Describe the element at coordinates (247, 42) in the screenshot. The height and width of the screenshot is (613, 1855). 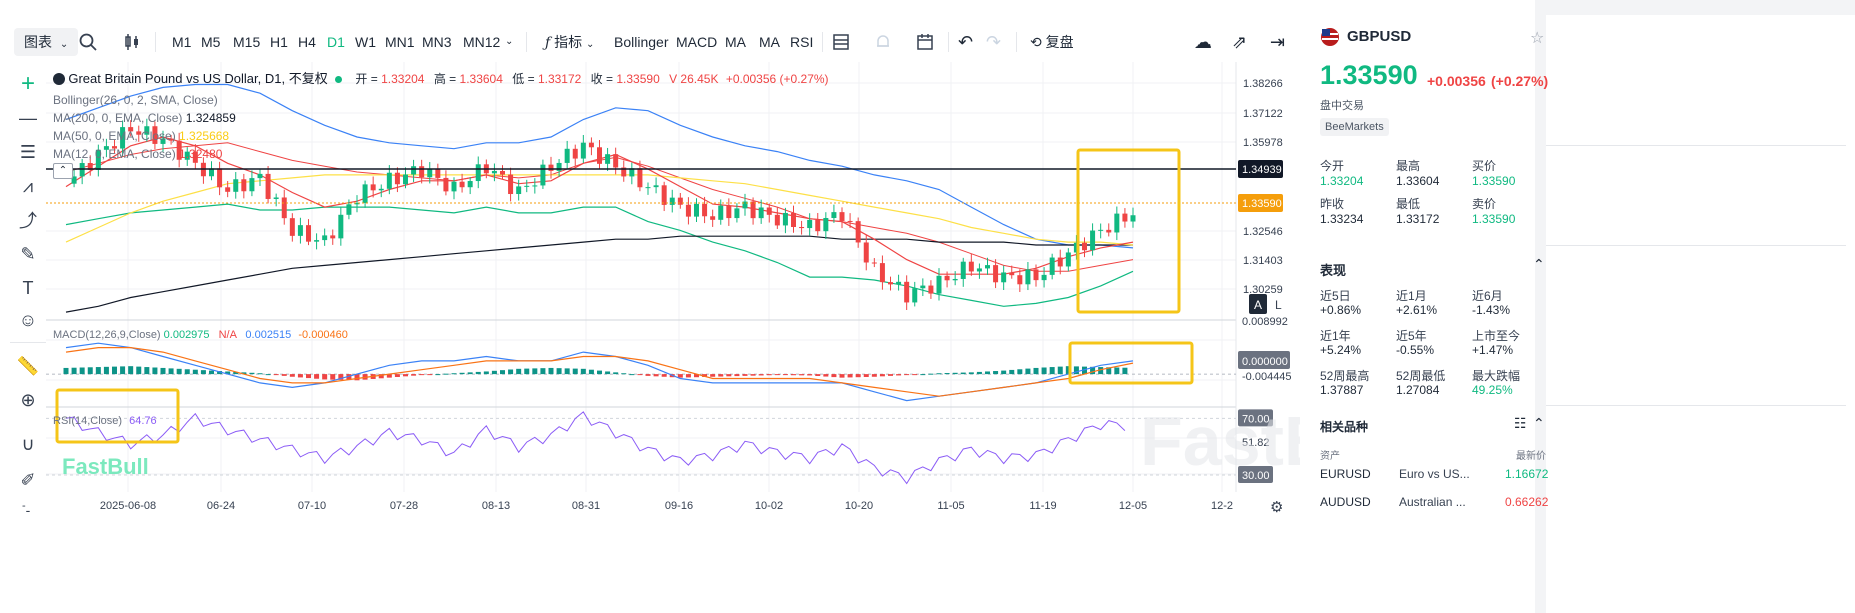
I see `timeframe-m15: M15` at that location.